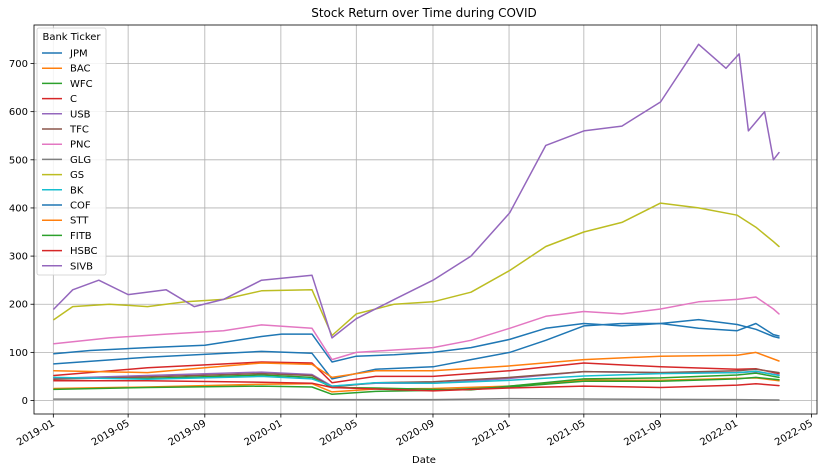 This screenshot has height=472, width=821. Describe the element at coordinates (81, 84) in the screenshot. I see `legend-label-wfc: WFC` at that location.